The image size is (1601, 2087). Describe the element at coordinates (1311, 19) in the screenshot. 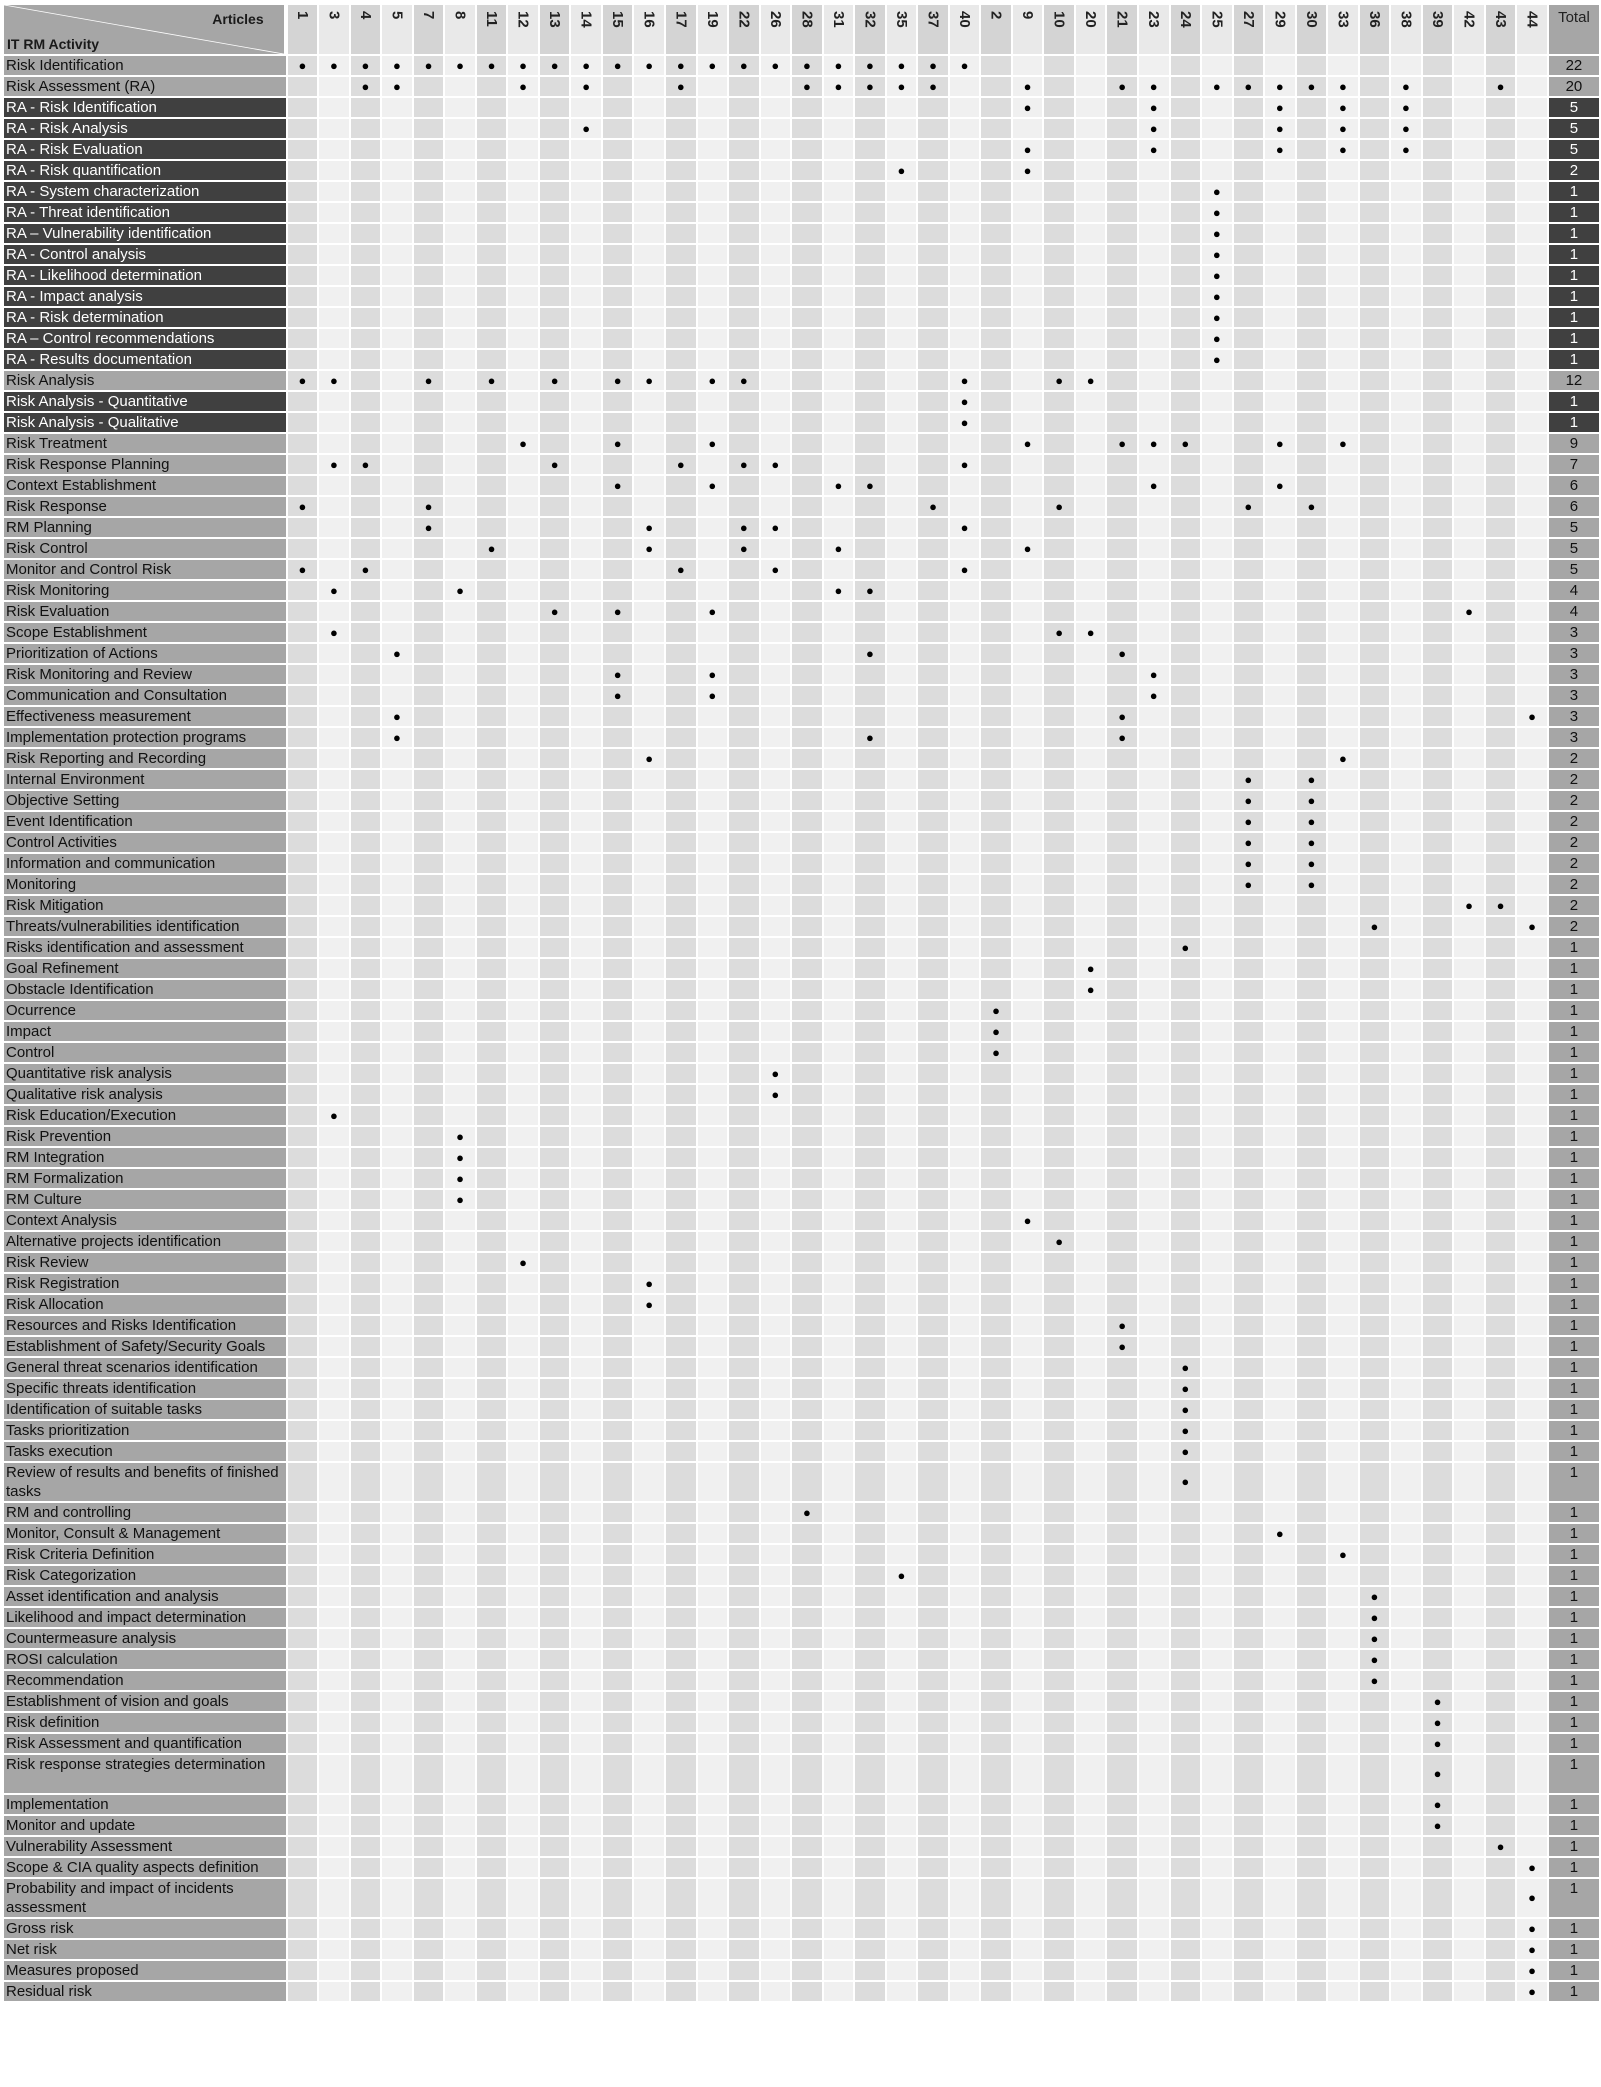

I see `article-number: 30` at that location.